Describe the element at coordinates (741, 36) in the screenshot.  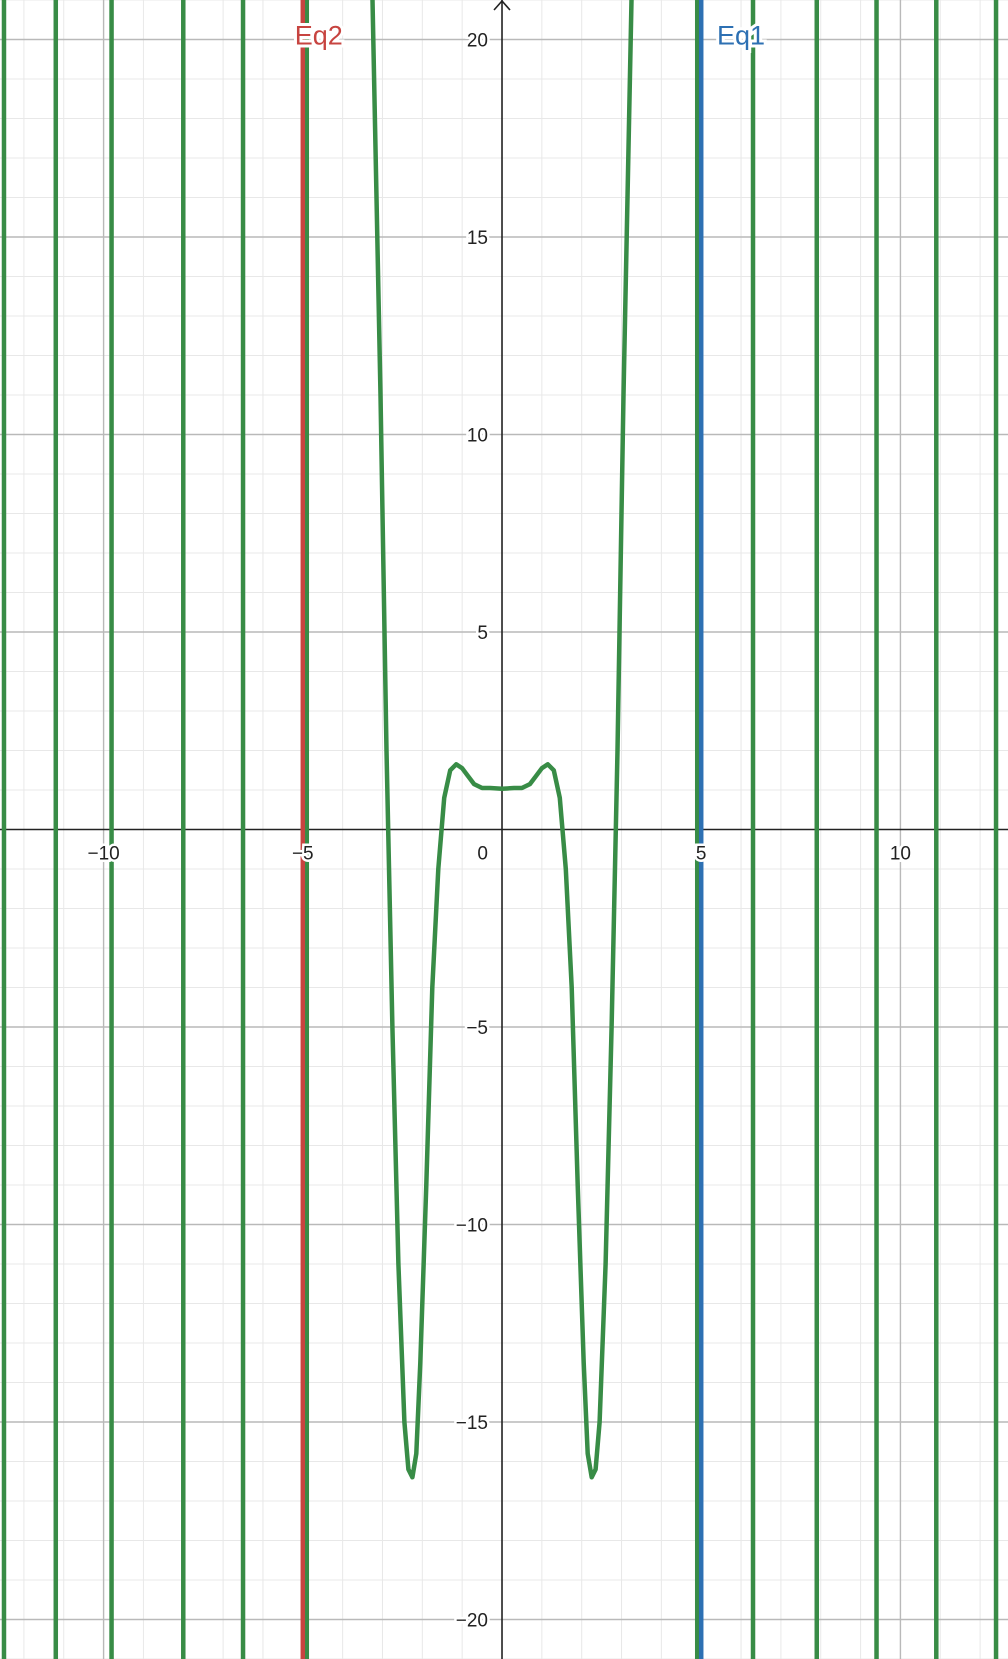
I see `eq1-label: Eq1` at that location.